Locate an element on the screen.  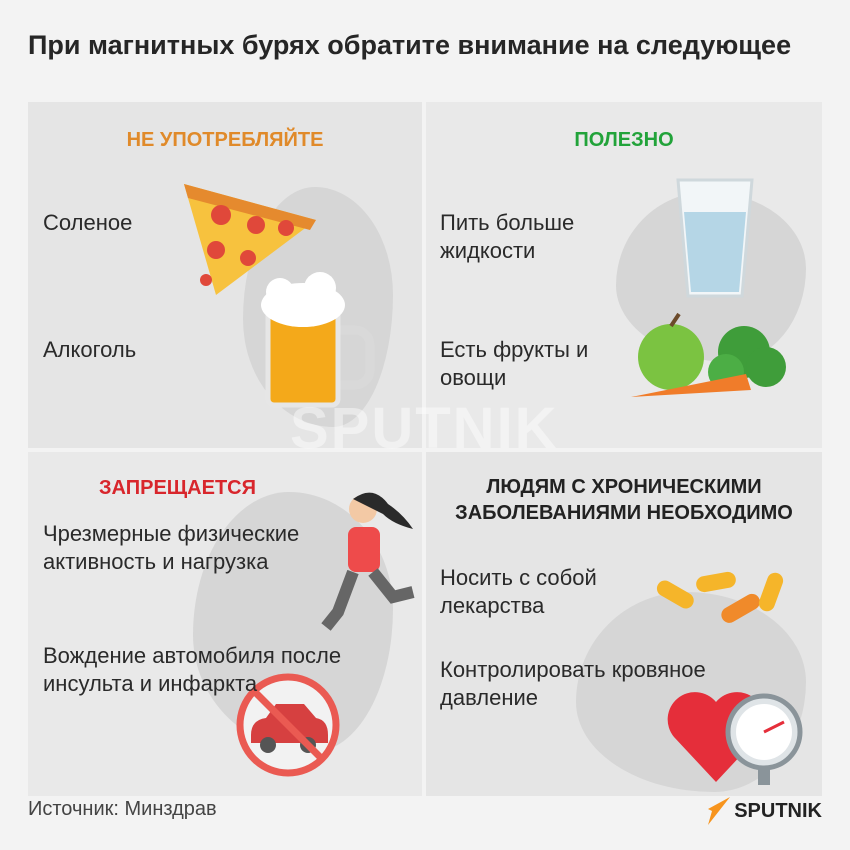
pizza-icon is located at coordinates (250, 239).